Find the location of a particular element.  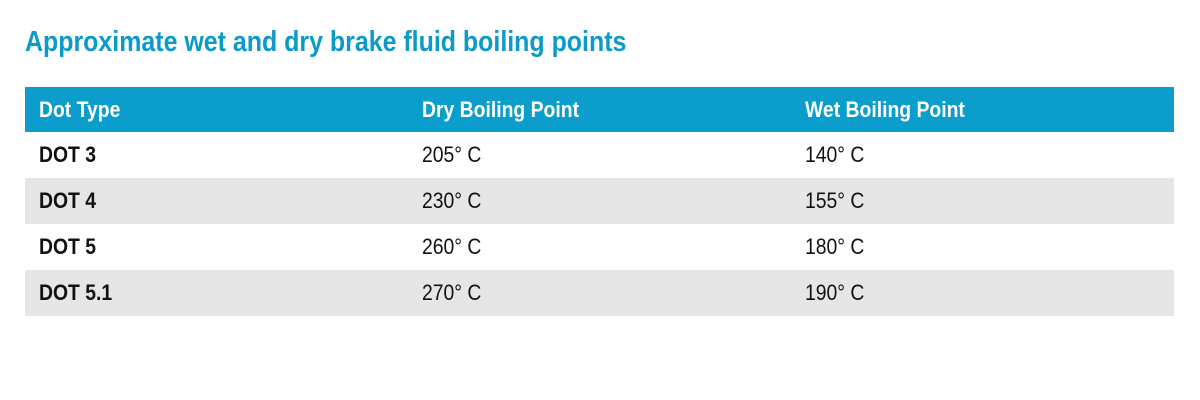

table-cell: 180° C is located at coordinates (982, 247).